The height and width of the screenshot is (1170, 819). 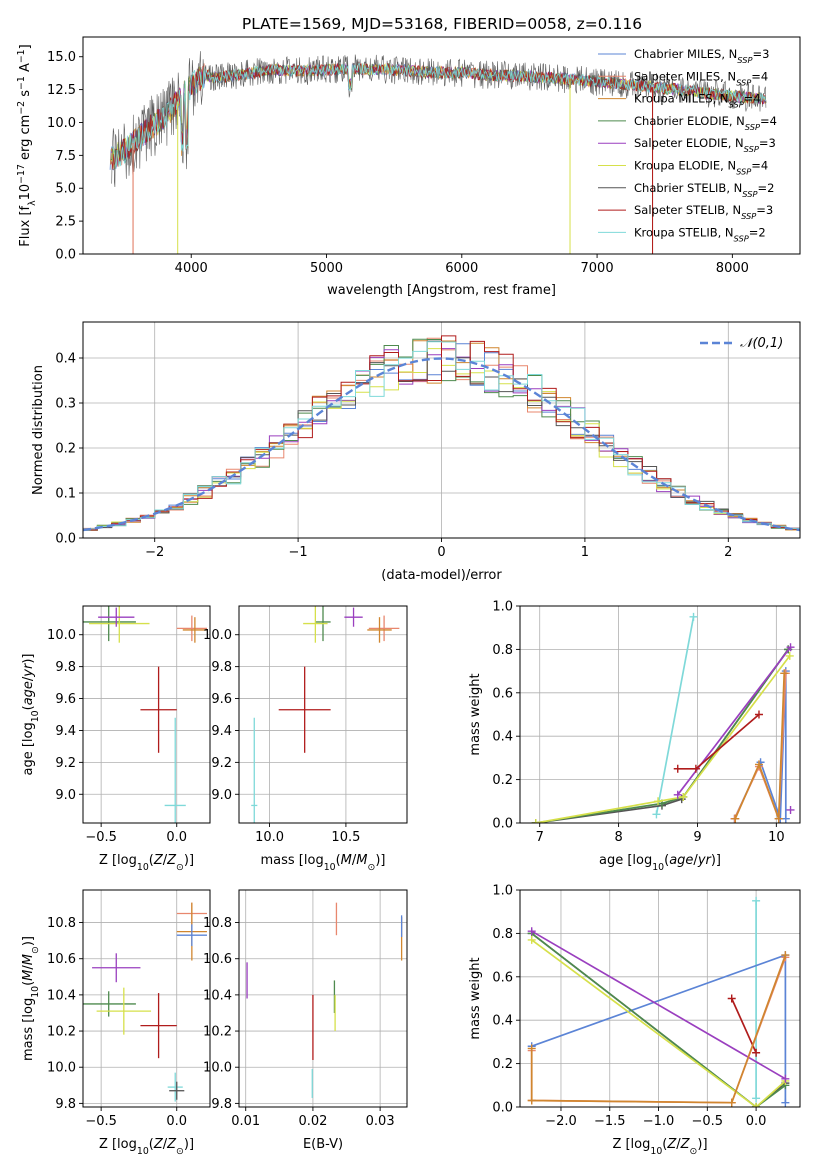 What do you see at coordinates (475, 998) in the screenshot?
I see `y-axis-label: mass weight` at bounding box center [475, 998].